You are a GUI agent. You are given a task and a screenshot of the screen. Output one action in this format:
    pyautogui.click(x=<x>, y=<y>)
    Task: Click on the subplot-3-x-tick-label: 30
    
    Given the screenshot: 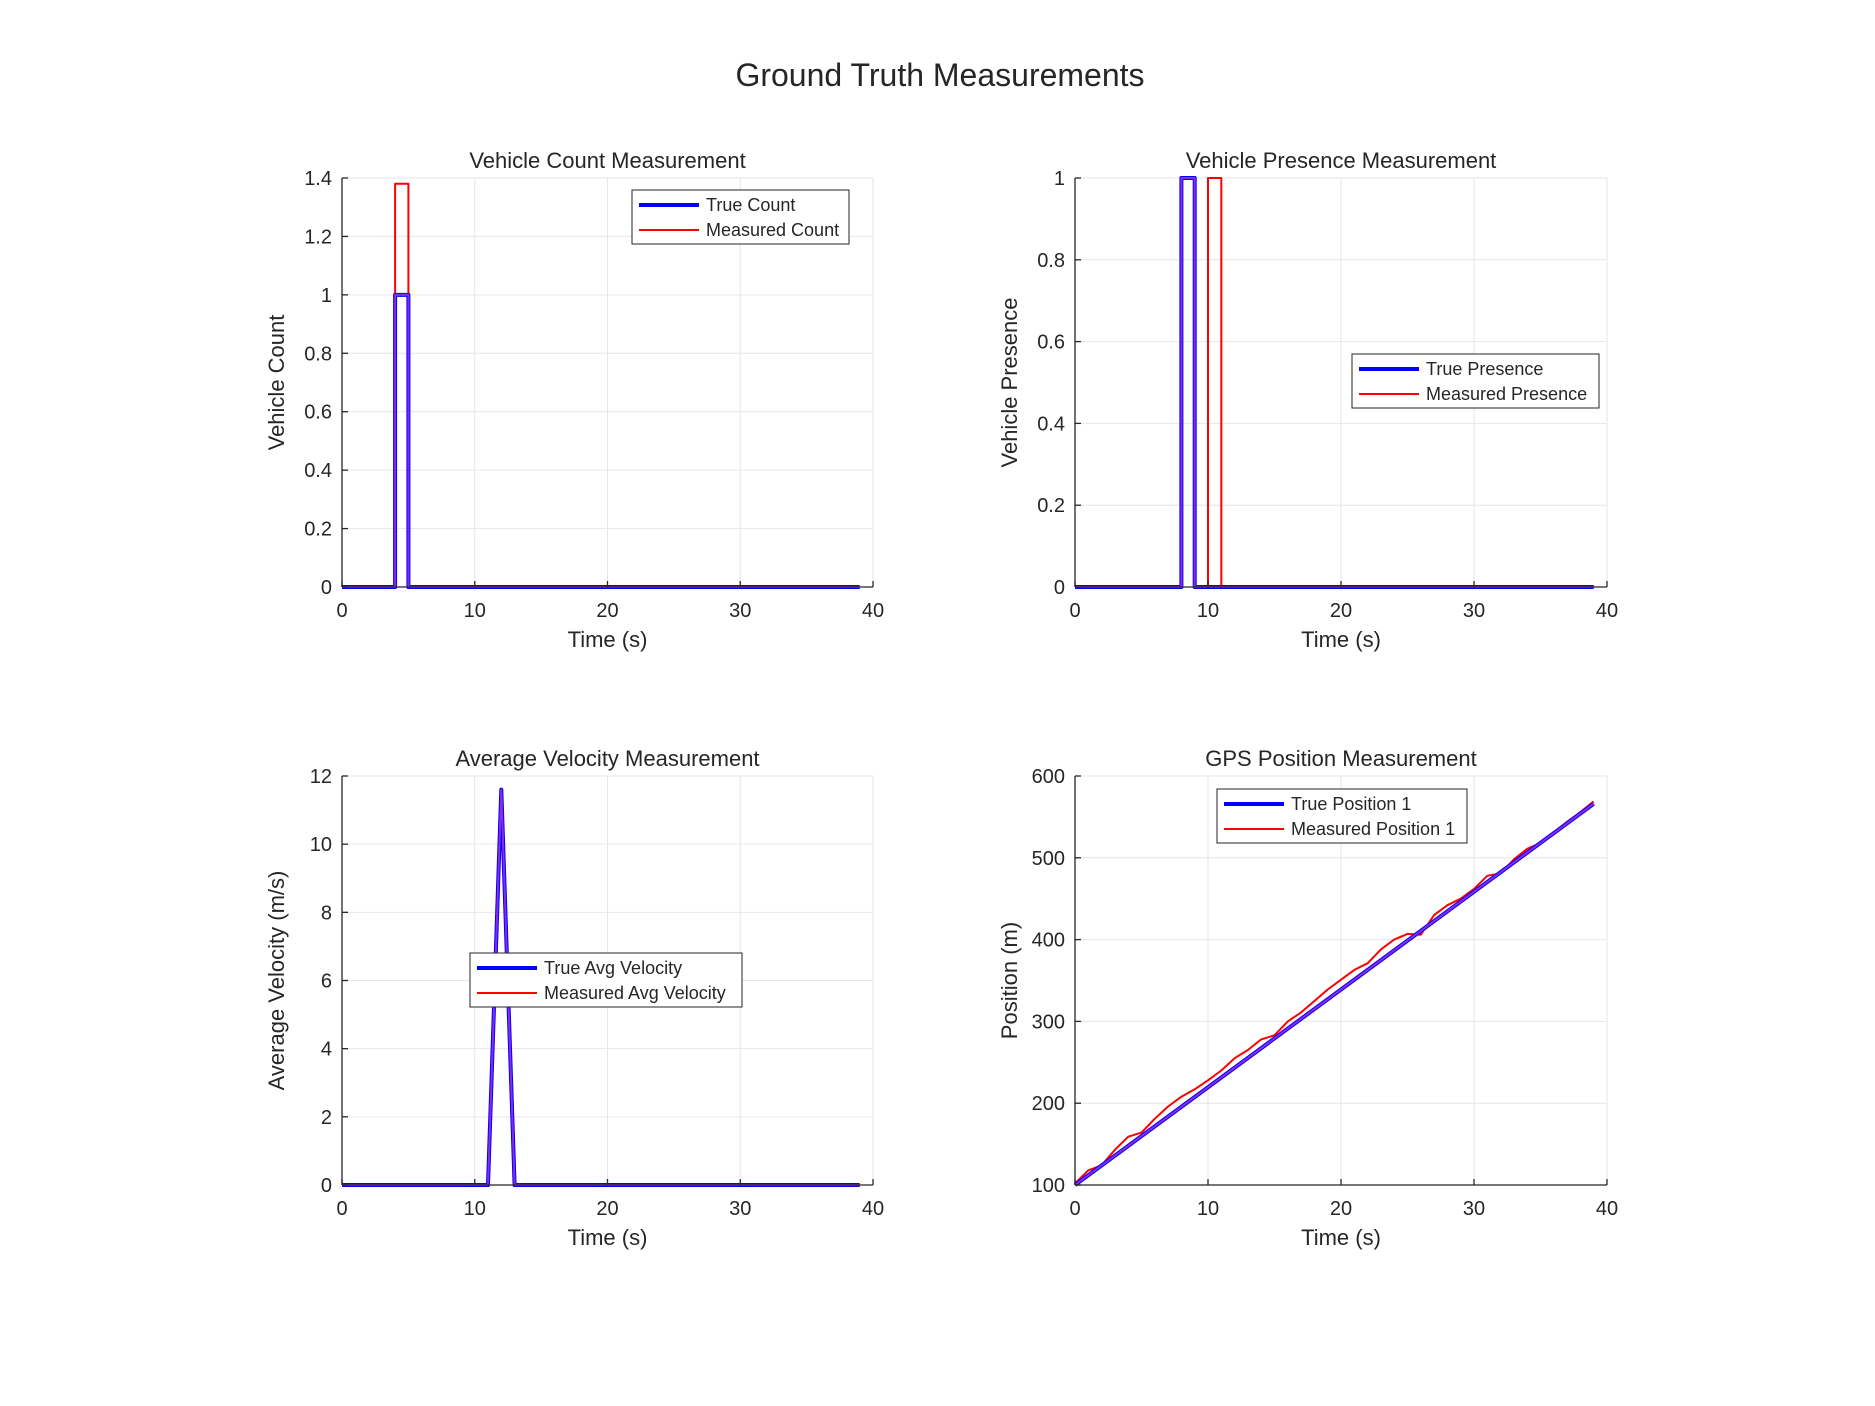 What is the action you would take?
    pyautogui.click(x=740, y=1209)
    